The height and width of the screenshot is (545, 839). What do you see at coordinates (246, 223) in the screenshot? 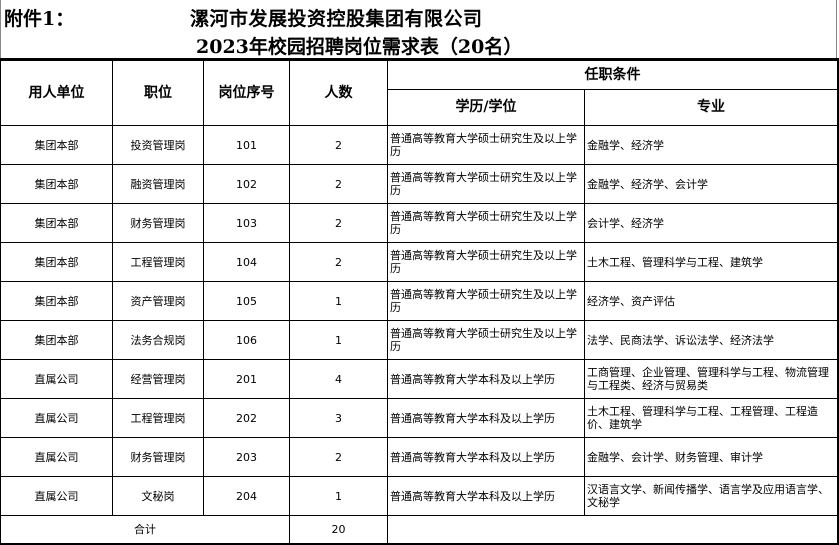
I see `cell-code: 103` at bounding box center [246, 223].